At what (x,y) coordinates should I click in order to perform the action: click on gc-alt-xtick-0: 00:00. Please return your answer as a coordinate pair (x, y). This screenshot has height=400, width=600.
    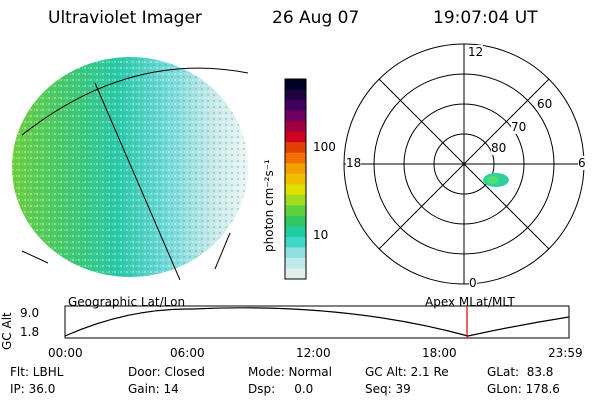
    Looking at the image, I should click on (65, 353).